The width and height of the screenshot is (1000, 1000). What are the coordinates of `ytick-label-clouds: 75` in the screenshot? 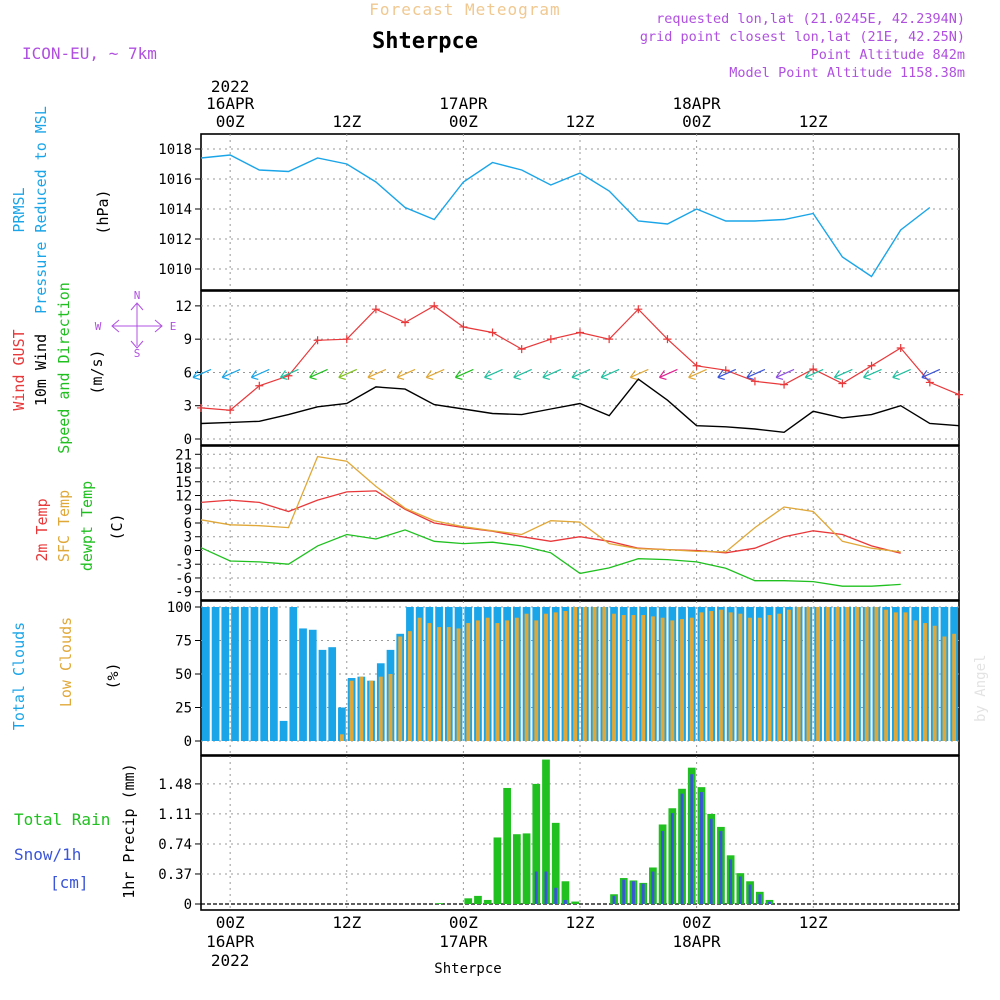 It's located at (183, 642).